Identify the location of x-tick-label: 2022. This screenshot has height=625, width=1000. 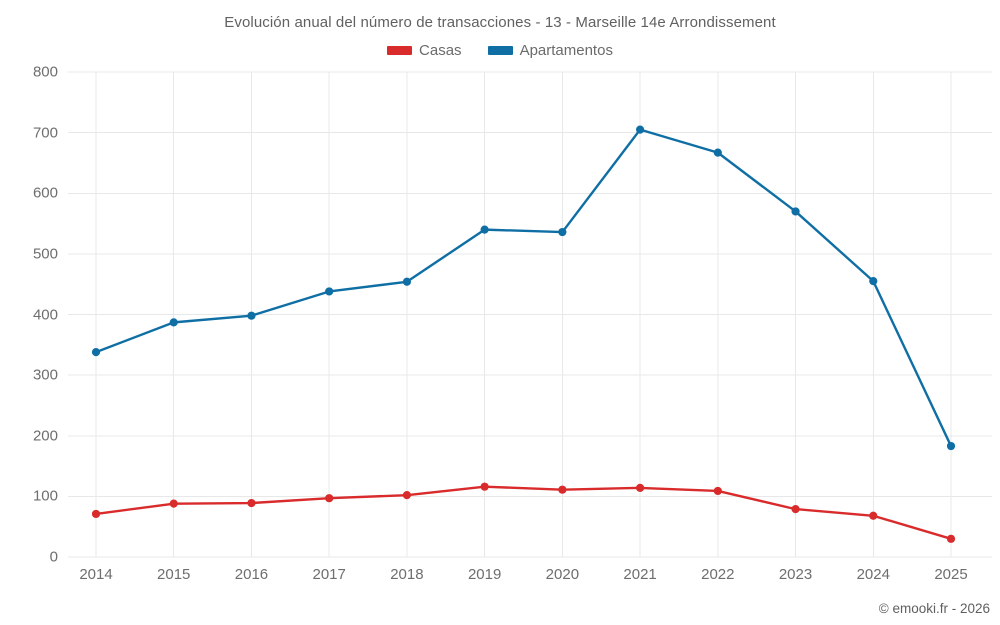
(718, 574).